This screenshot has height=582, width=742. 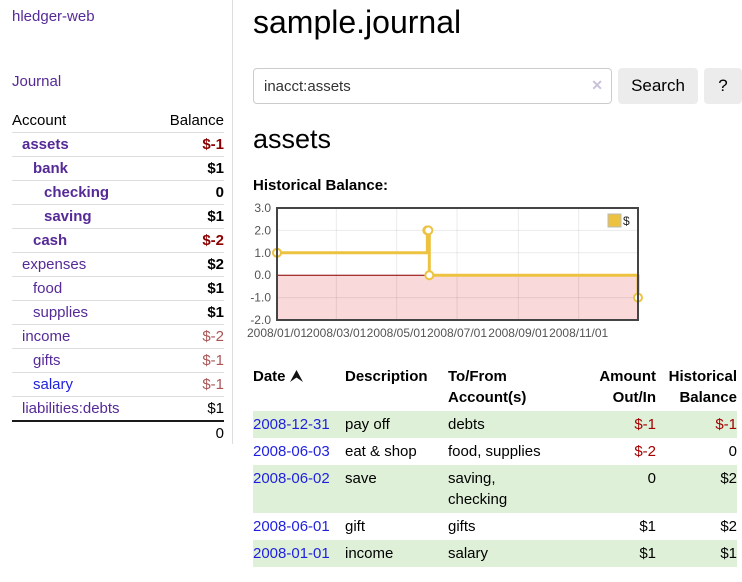 I want to click on register-row: 2008-12-31 pay off debts $-1 $-1, so click(x=495, y=424).